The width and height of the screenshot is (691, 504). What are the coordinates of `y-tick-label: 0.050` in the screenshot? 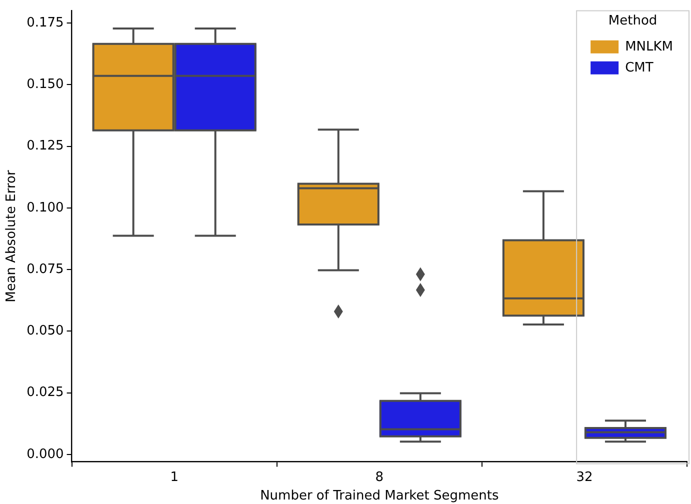 It's located at (45, 331).